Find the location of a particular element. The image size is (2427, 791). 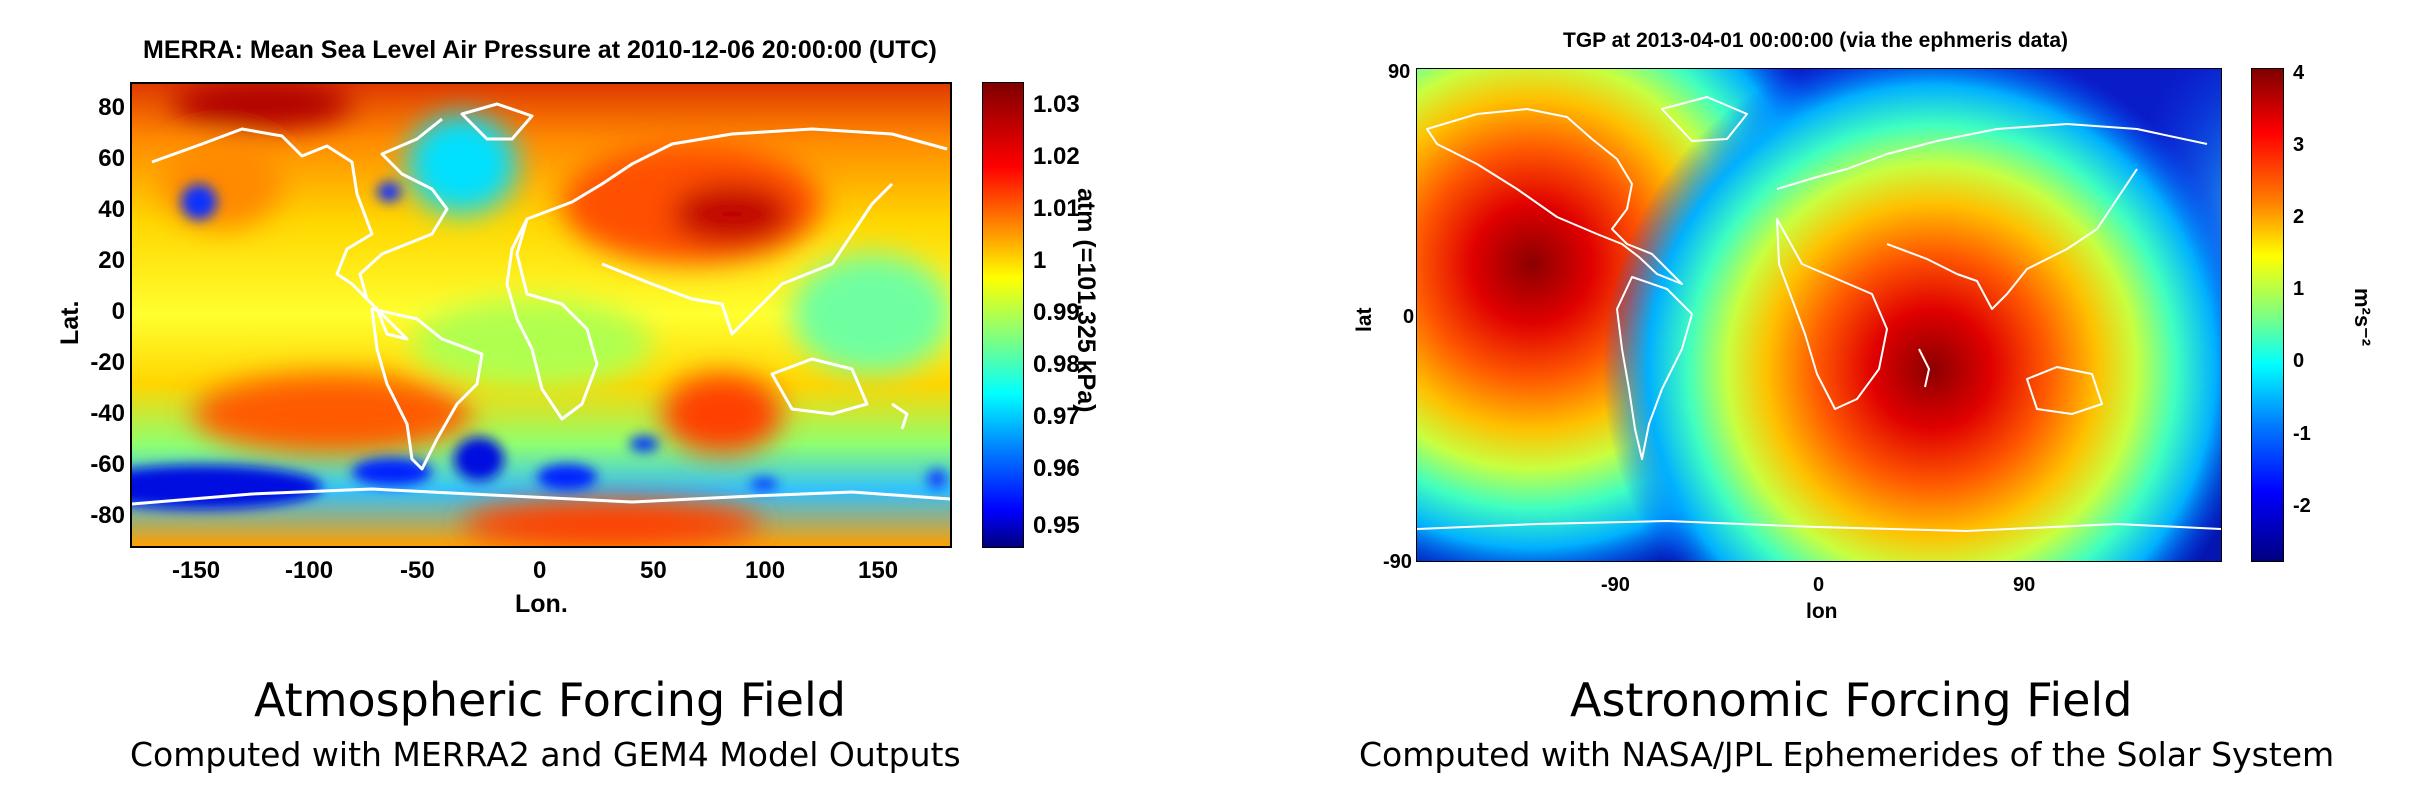

astronomic-colorbar-tick: 1 is located at coordinates (2299, 289).